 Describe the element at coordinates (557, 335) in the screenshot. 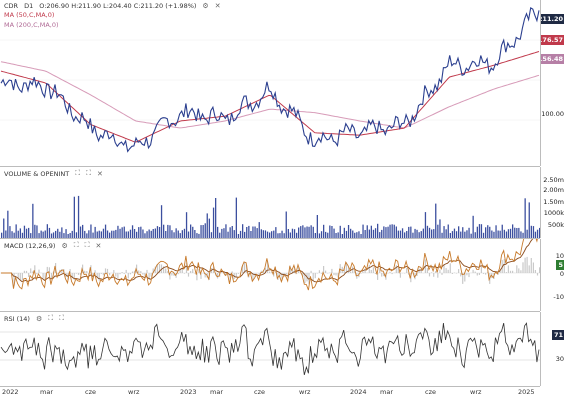

I see `rsi-tag: 71` at that location.